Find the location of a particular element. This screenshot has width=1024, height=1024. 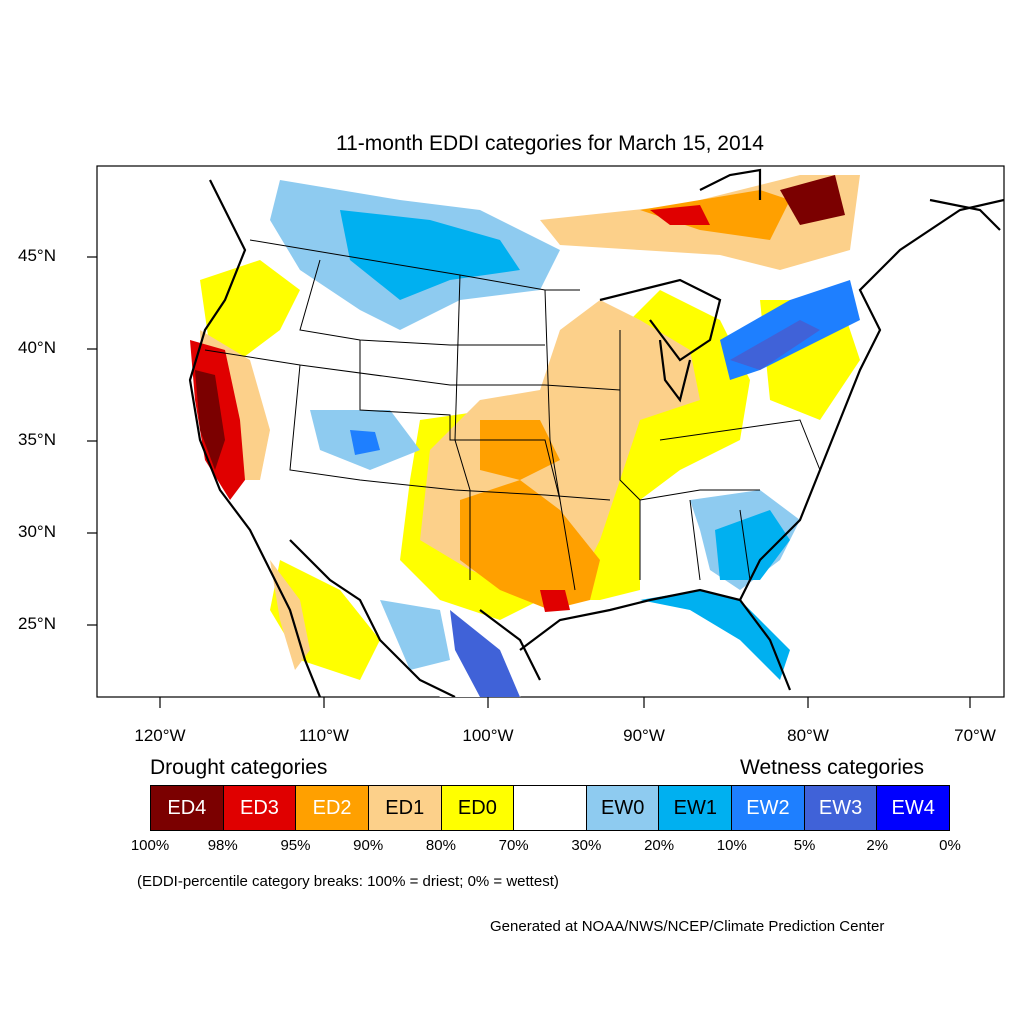

ed3-region-texas is located at coordinates (555, 601).